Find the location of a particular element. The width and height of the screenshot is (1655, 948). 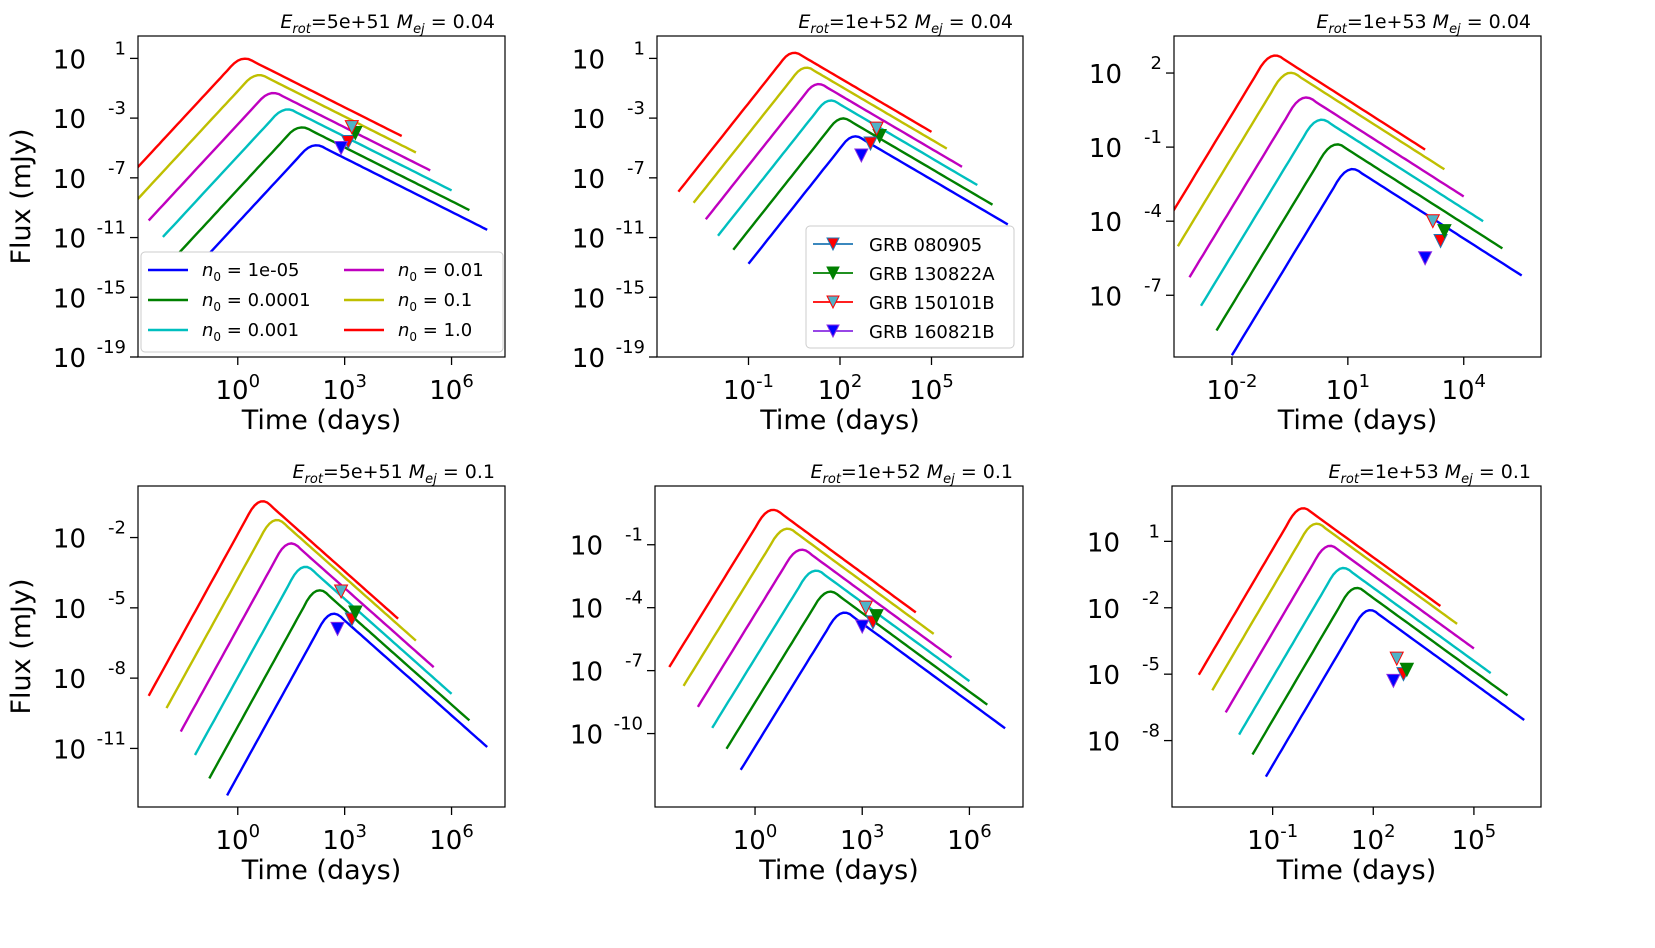

y-tick-exponent: -8 is located at coordinates (117, 668).